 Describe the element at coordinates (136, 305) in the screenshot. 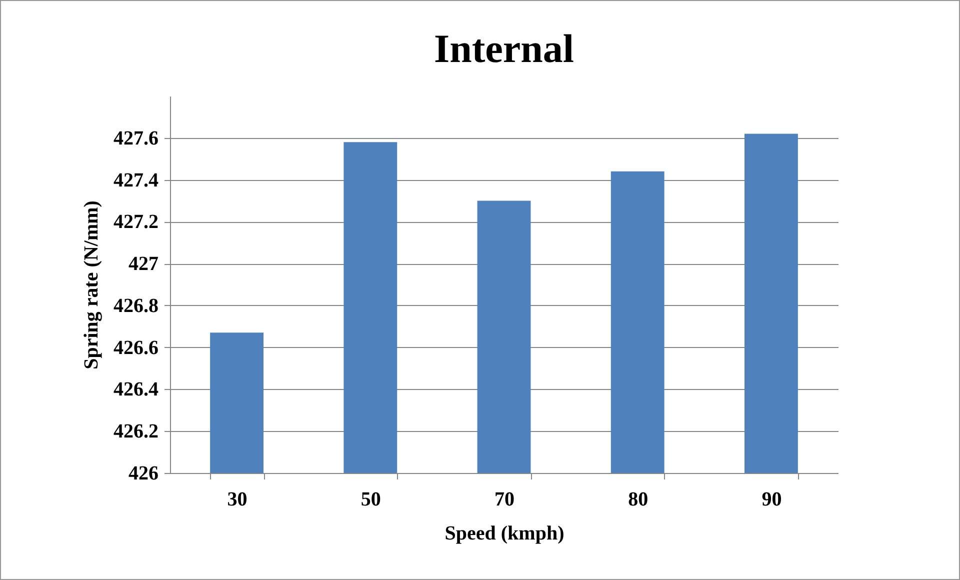

I see `y-tick-label: 426.8` at that location.